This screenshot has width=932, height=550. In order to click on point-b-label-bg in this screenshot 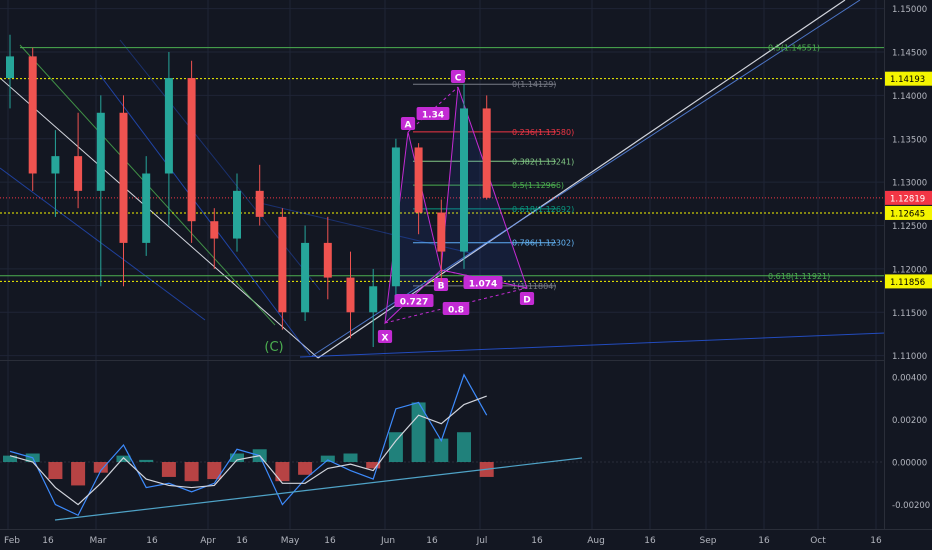, I will do `click(441, 284)`.